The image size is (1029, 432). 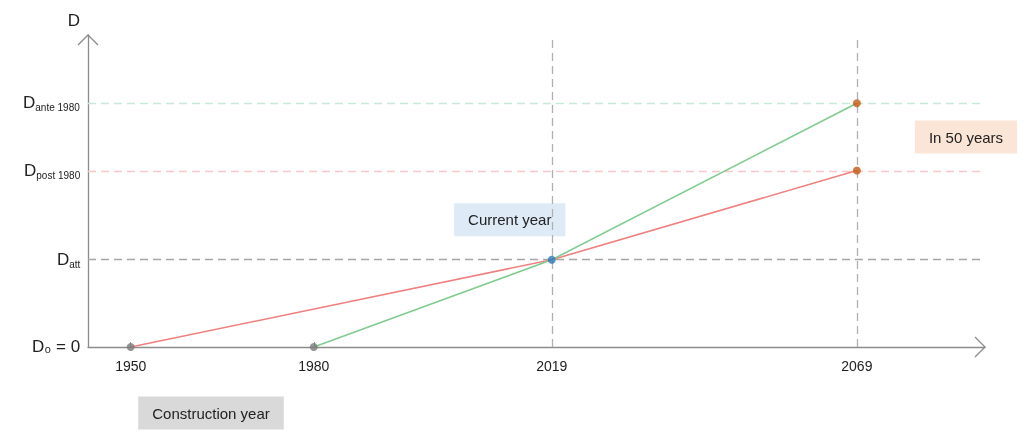 What do you see at coordinates (314, 366) in the screenshot?
I see `x-tick-label: 1980` at bounding box center [314, 366].